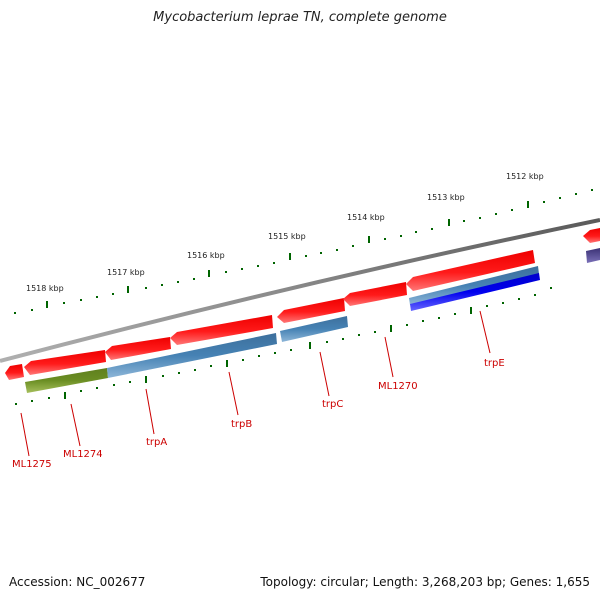 The width and height of the screenshot is (600, 600). What do you see at coordinates (138, 348) in the screenshot?
I see `gene-arrow-trpa` at bounding box center [138, 348].